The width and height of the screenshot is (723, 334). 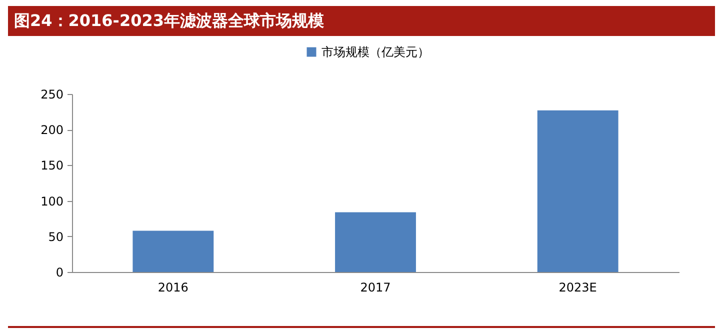 I want to click on y-tick-label: 200, so click(x=52, y=130).